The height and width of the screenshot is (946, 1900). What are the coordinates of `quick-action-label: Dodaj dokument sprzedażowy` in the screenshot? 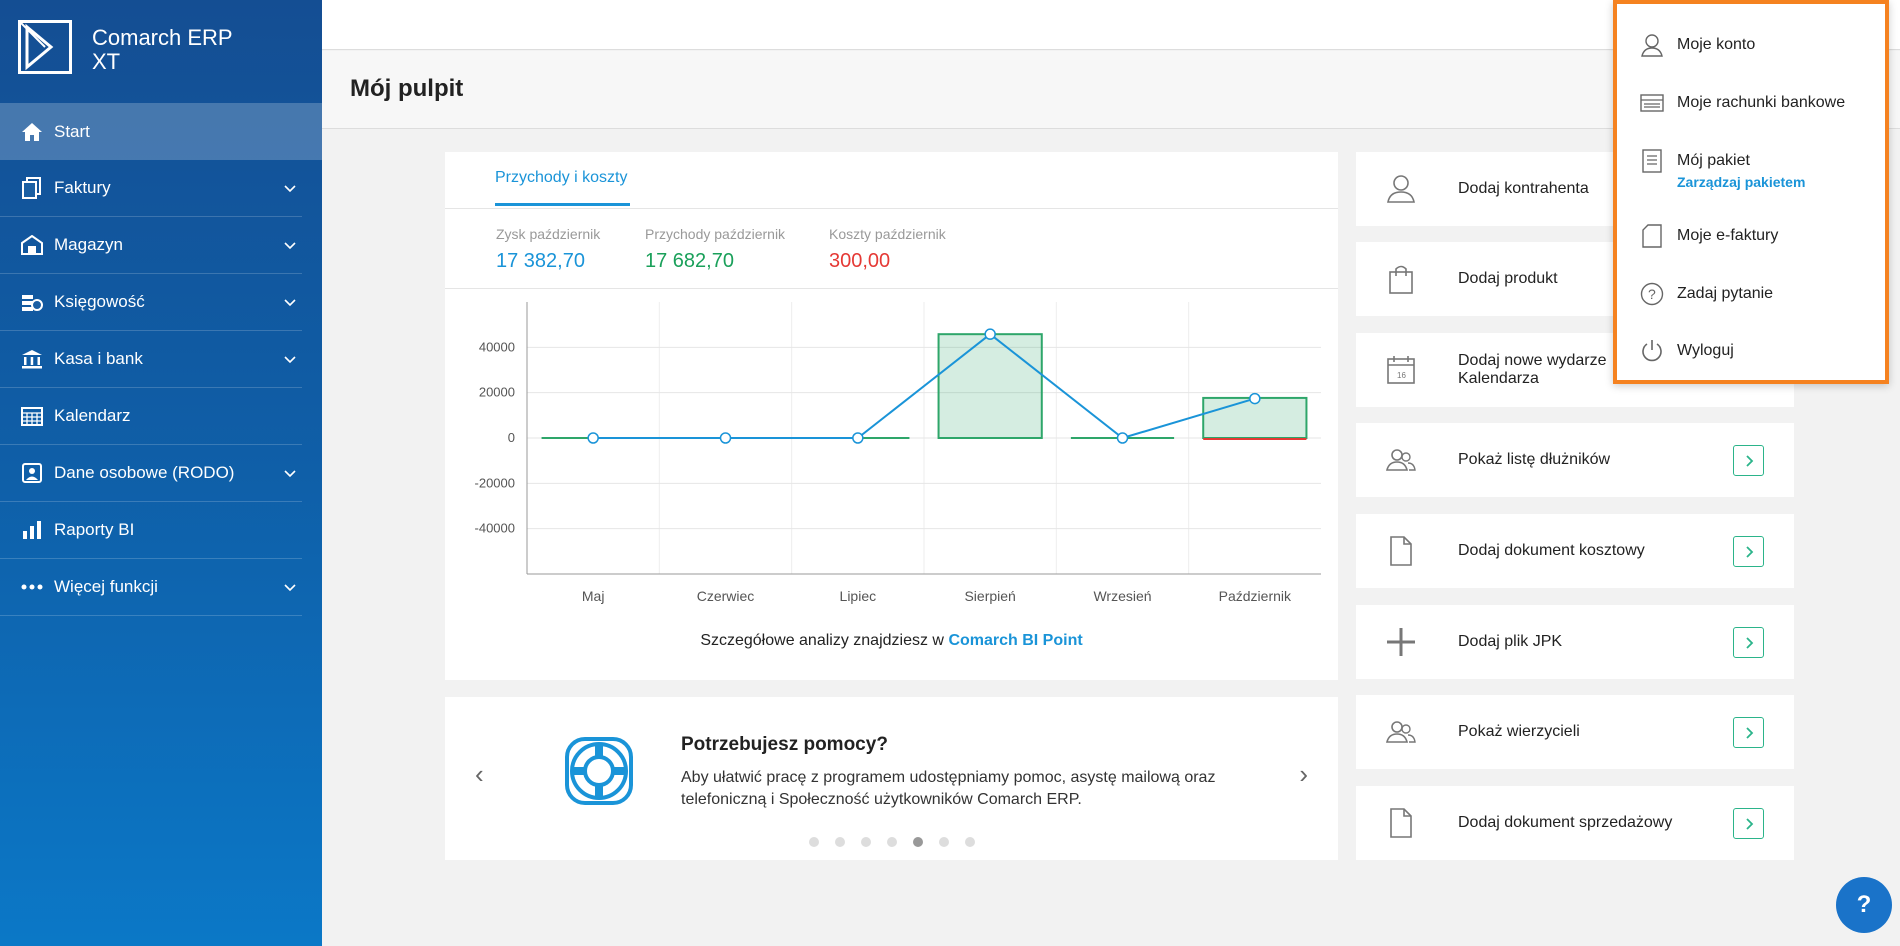 It's located at (1565, 822).